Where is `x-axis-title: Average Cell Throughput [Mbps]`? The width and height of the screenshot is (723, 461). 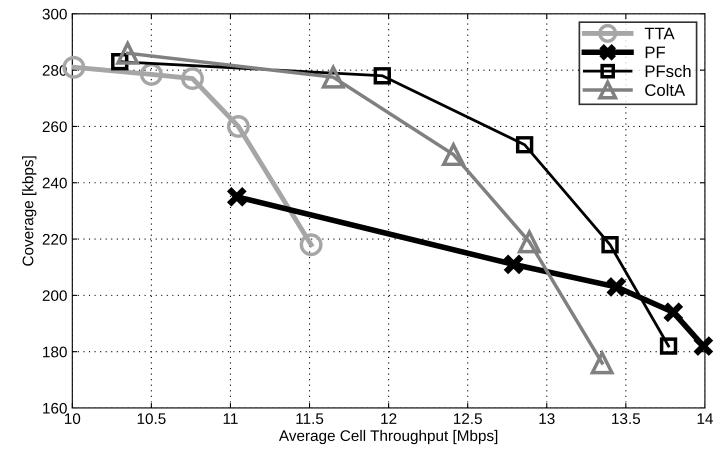 x-axis-title: Average Cell Throughput [Mbps] is located at coordinates (388, 437).